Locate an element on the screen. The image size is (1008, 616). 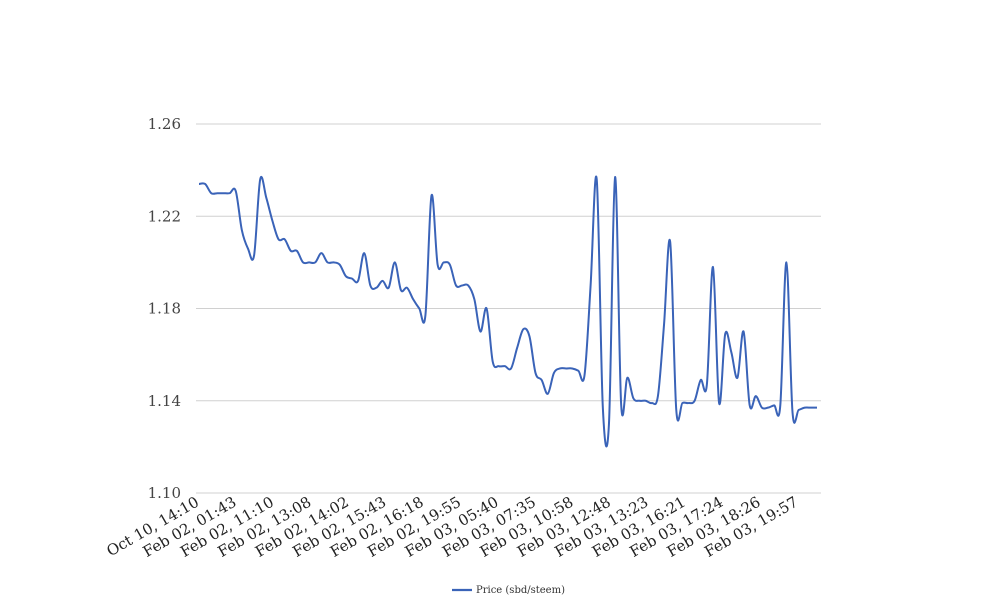
y-tick-label: 1.10 is located at coordinates (164, 493).